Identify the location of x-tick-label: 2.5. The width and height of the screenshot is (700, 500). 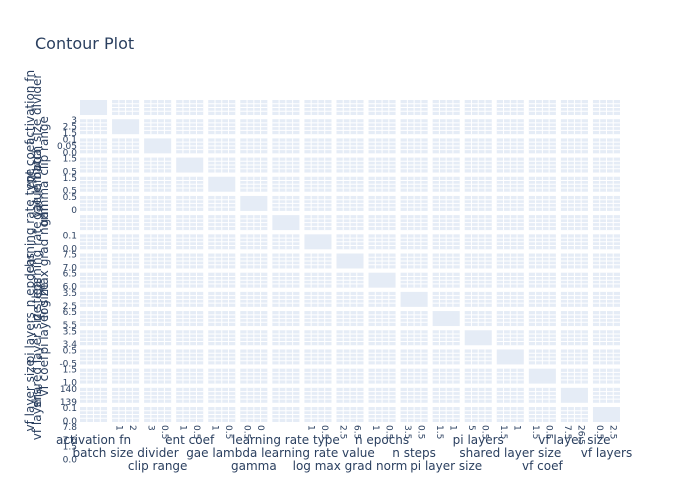
(343, 432).